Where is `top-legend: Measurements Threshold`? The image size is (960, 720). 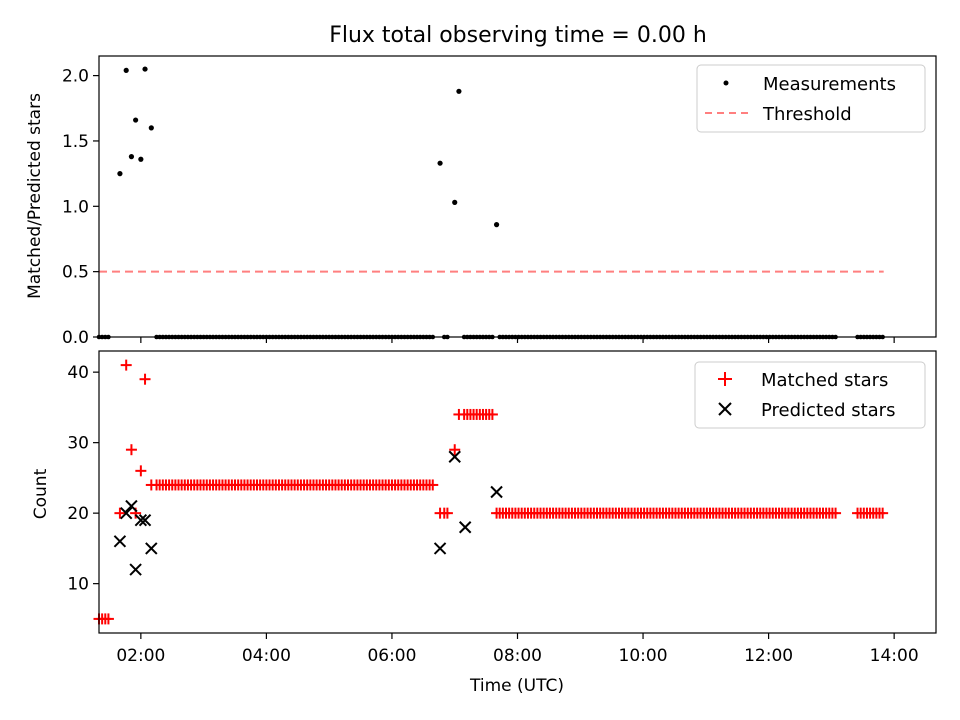 top-legend: Measurements Threshold is located at coordinates (811, 98).